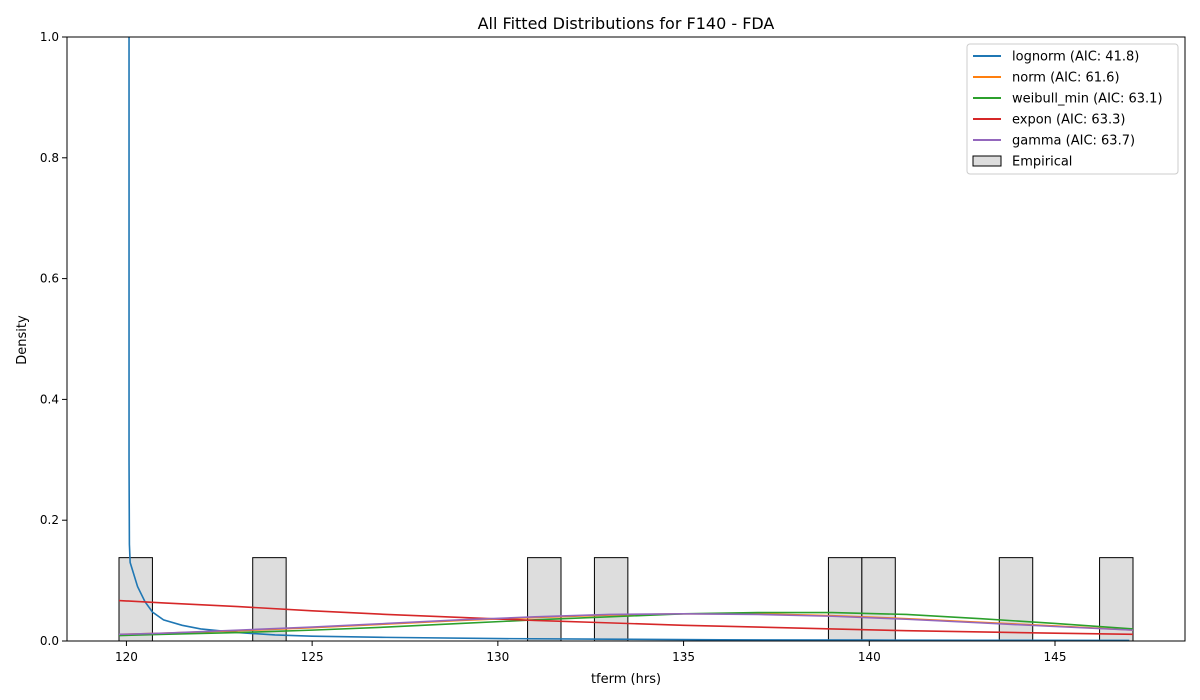  What do you see at coordinates (312, 657) in the screenshot?
I see `x-tick-label: 125` at bounding box center [312, 657].